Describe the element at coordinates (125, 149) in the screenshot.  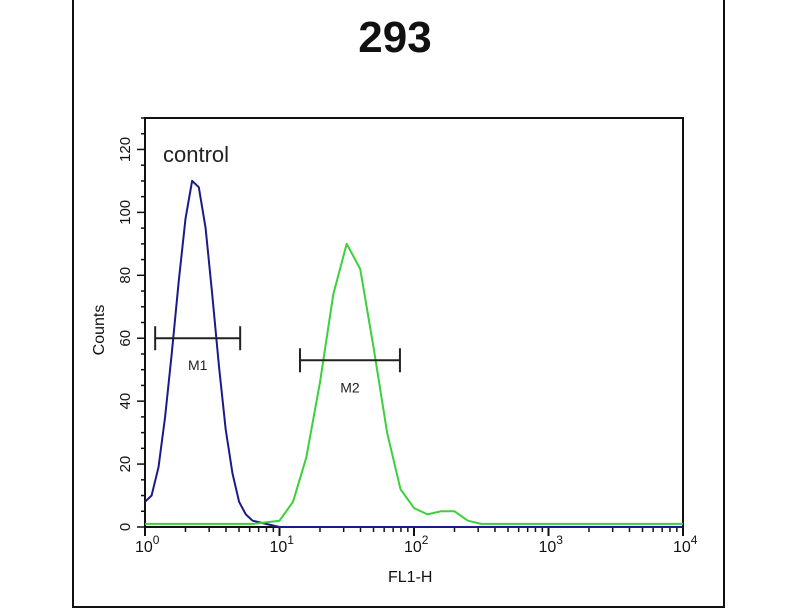
I see `y-tick-label: 120` at that location.